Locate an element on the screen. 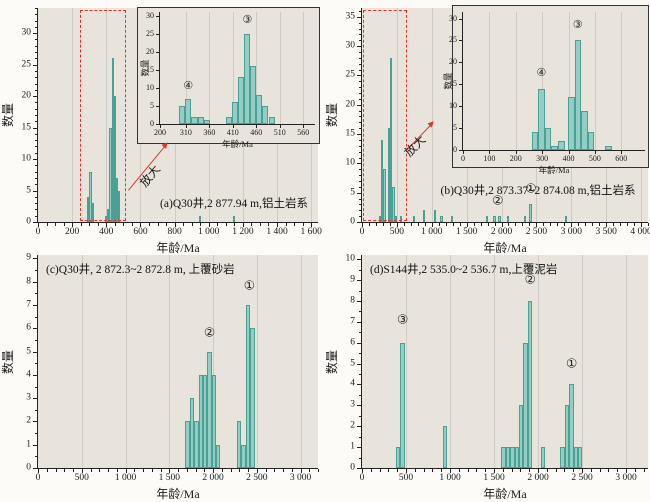  x-tick-label: 2 500 is located at coordinates (536, 232).